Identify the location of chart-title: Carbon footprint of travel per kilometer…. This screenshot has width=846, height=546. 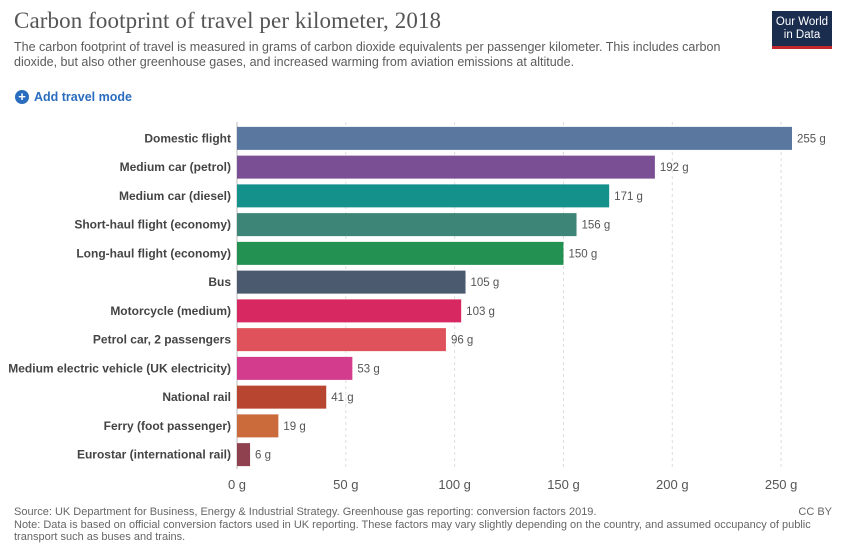
(228, 20).